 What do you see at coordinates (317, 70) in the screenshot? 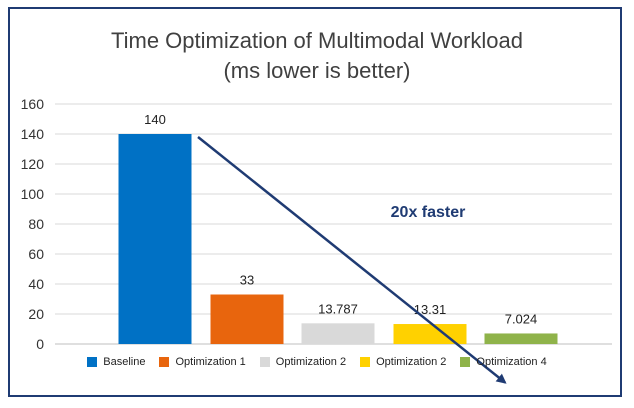
I see `chart-subtitle: (ms lower is better)` at bounding box center [317, 70].